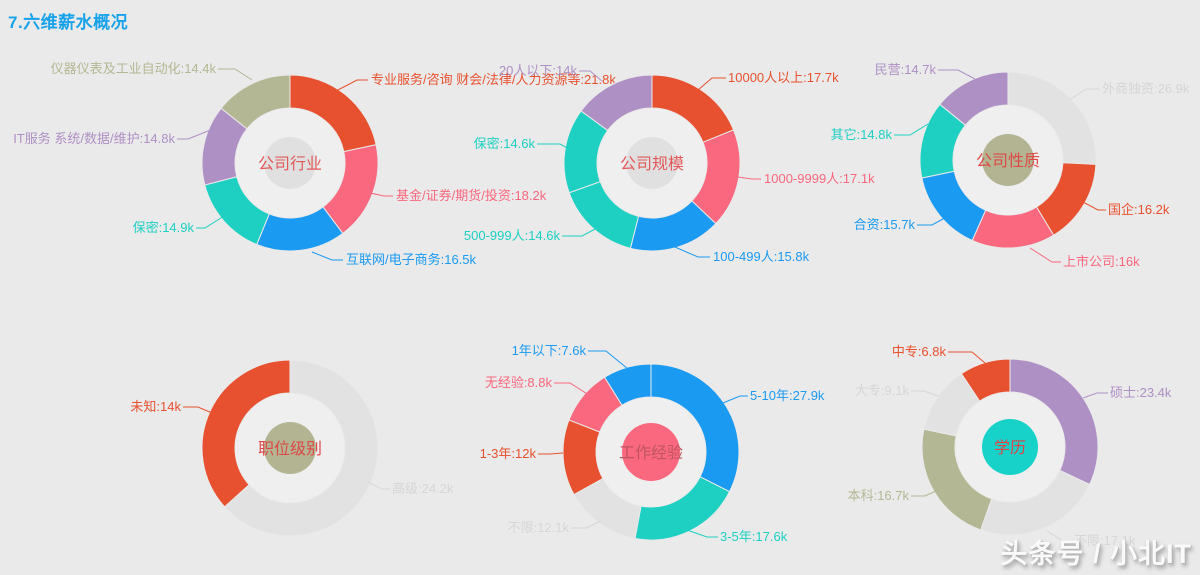 The height and width of the screenshot is (575, 1200). What do you see at coordinates (539, 527) in the screenshot?
I see `slice-label: 不限:12.1k` at bounding box center [539, 527].